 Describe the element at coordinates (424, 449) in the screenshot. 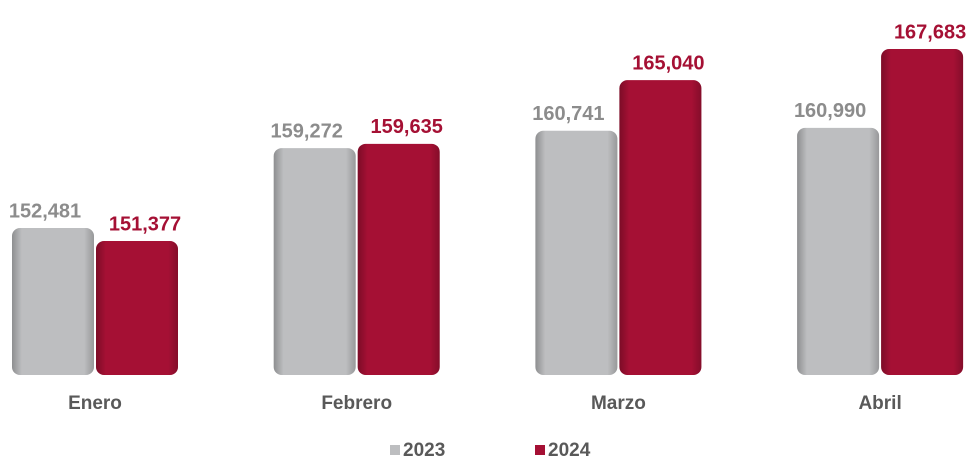

I see `legend-label: 2023` at that location.